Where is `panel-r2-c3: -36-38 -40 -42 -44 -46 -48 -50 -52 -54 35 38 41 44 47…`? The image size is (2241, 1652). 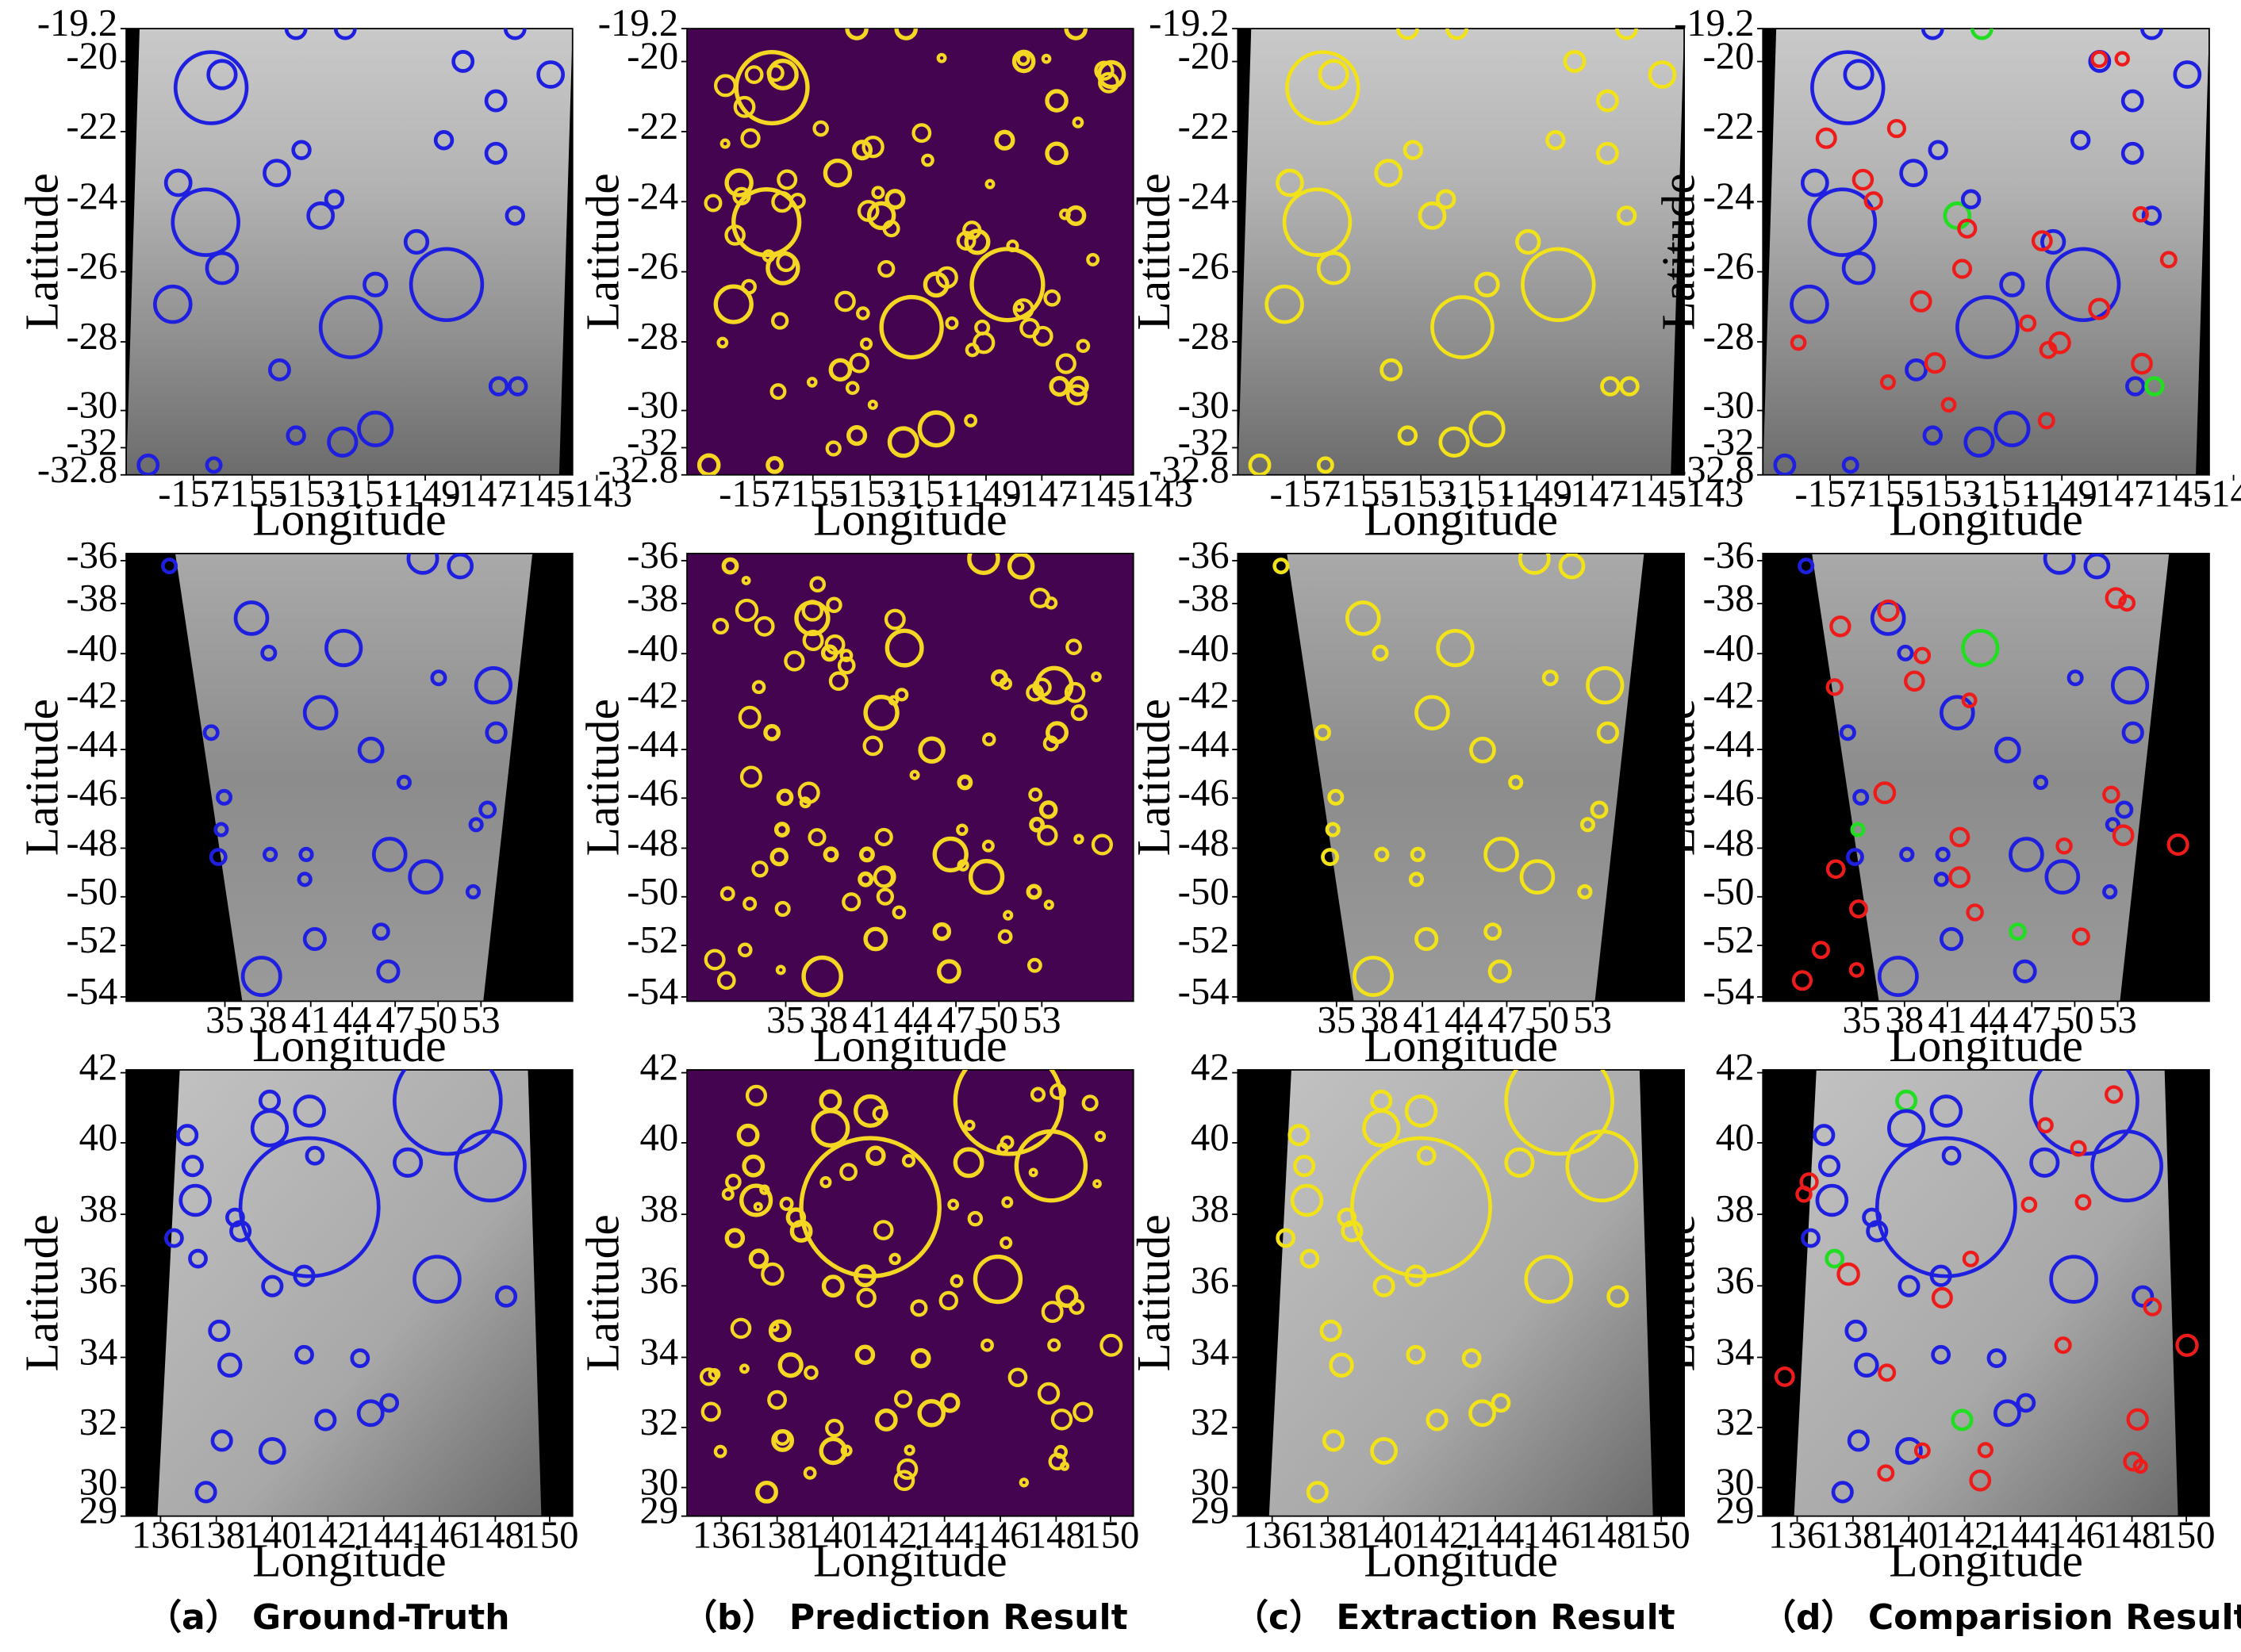 panel-r2-c3: -36-38 -40 -42 -44 -46 -48 -50 -52 -54 35 38 41 44 47… is located at coordinates (1406, 802).